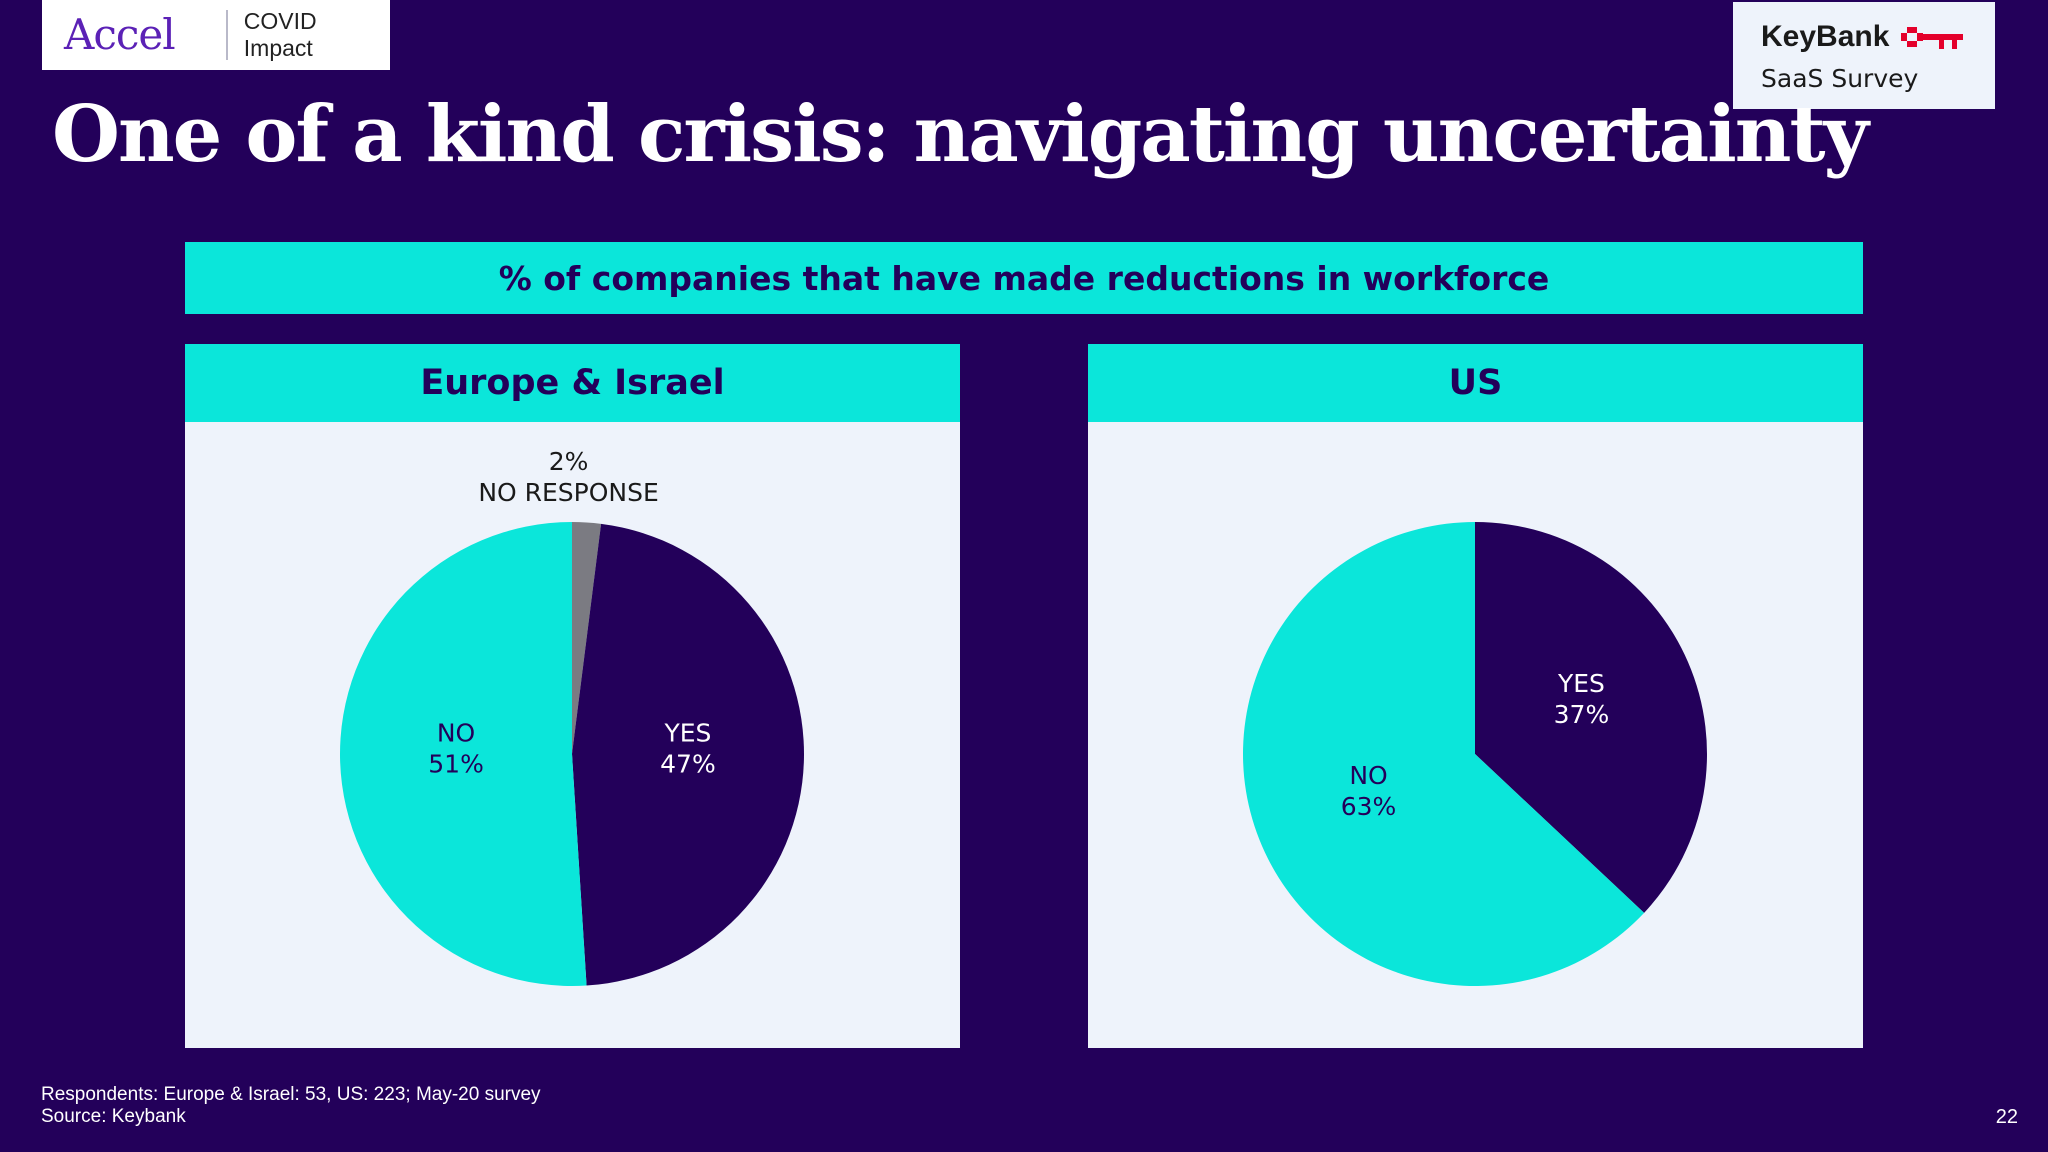  Describe the element at coordinates (280, 34) in the screenshot. I see `brand-tag: COVID Impact` at that location.